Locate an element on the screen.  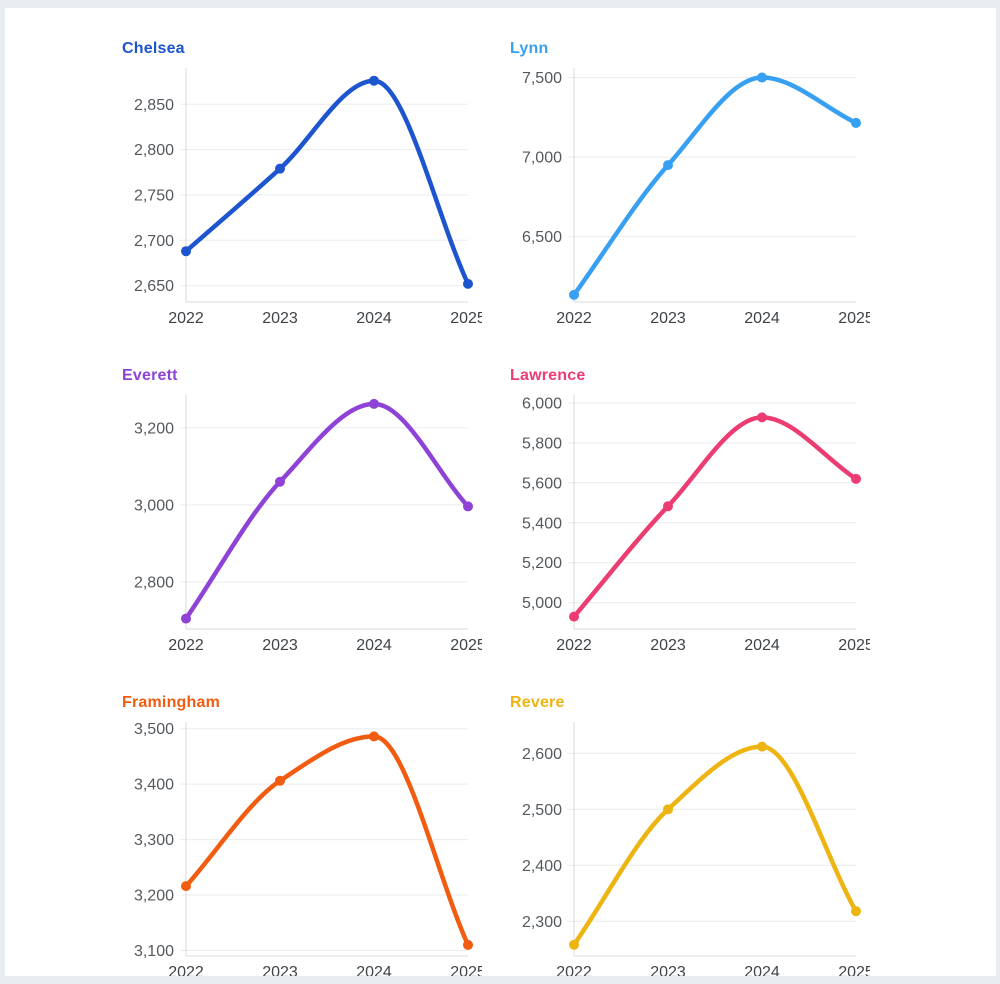
chart-title-revere: Revere is located at coordinates (537, 702).